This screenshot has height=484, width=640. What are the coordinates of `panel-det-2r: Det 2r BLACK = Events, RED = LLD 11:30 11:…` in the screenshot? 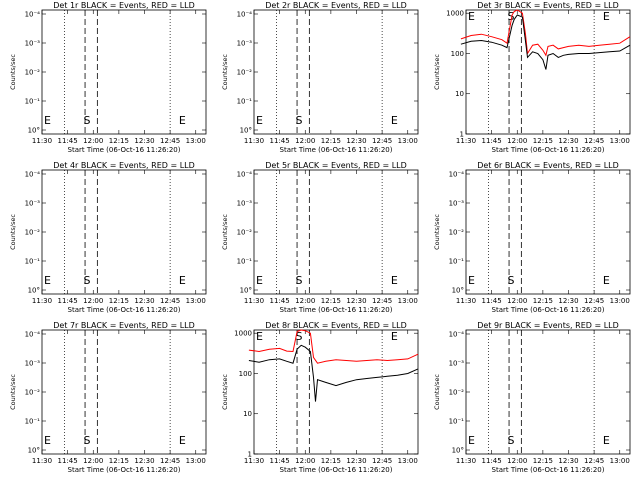 It's located at (320, 77).